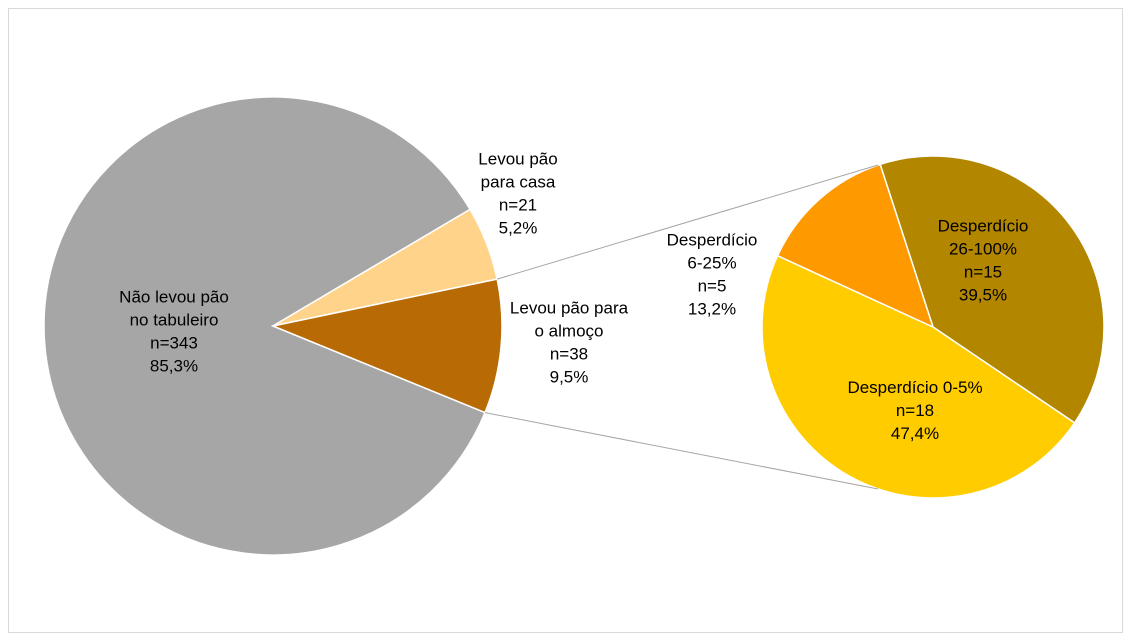 This screenshot has height=641, width=1131. Describe the element at coordinates (712, 309) in the screenshot. I see `label-waste-6-25-line: 13,2%` at that location.